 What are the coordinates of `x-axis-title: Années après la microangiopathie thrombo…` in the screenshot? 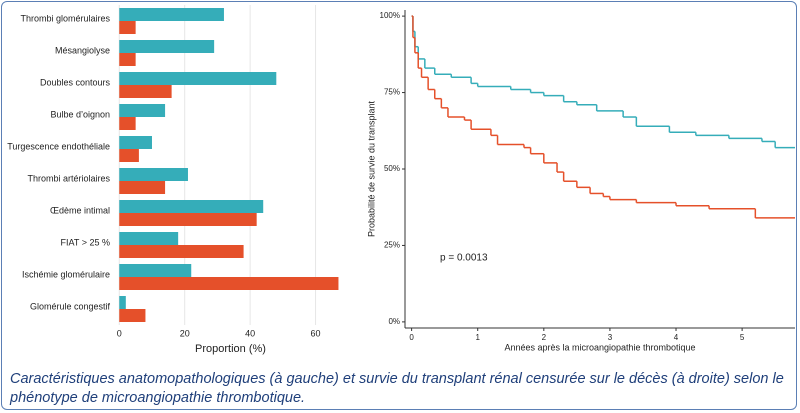 It's located at (599, 347).